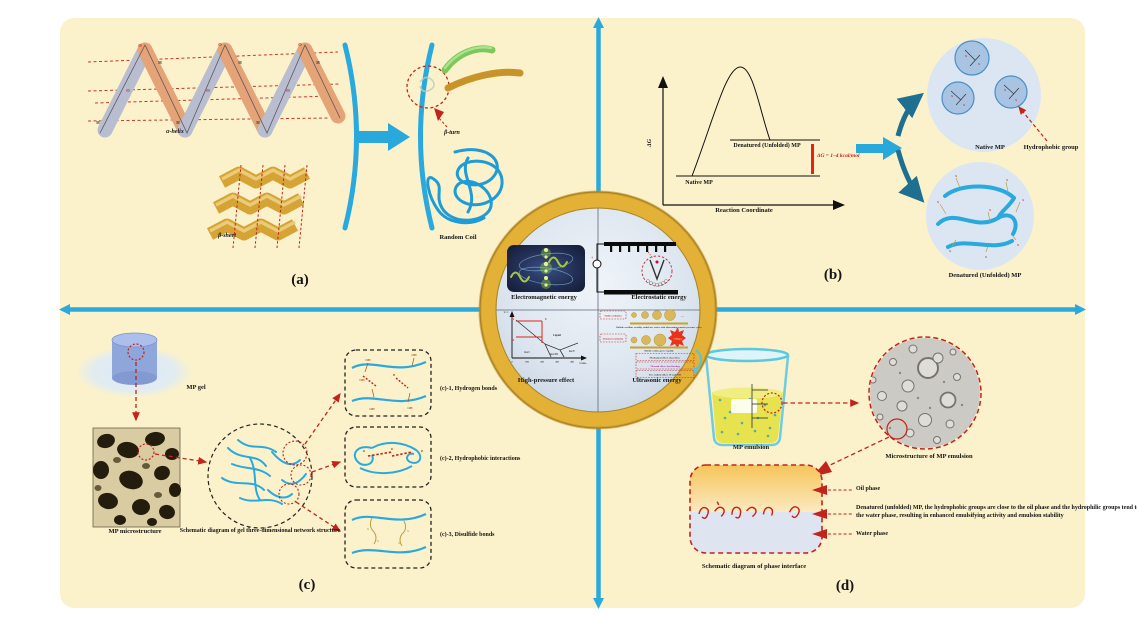 The width and height of the screenshot is (1137, 640). What do you see at coordinates (469, 389) in the screenshot?
I see `hydrogen-bonds-label: (c)-1, Hydrogen bonds` at bounding box center [469, 389].